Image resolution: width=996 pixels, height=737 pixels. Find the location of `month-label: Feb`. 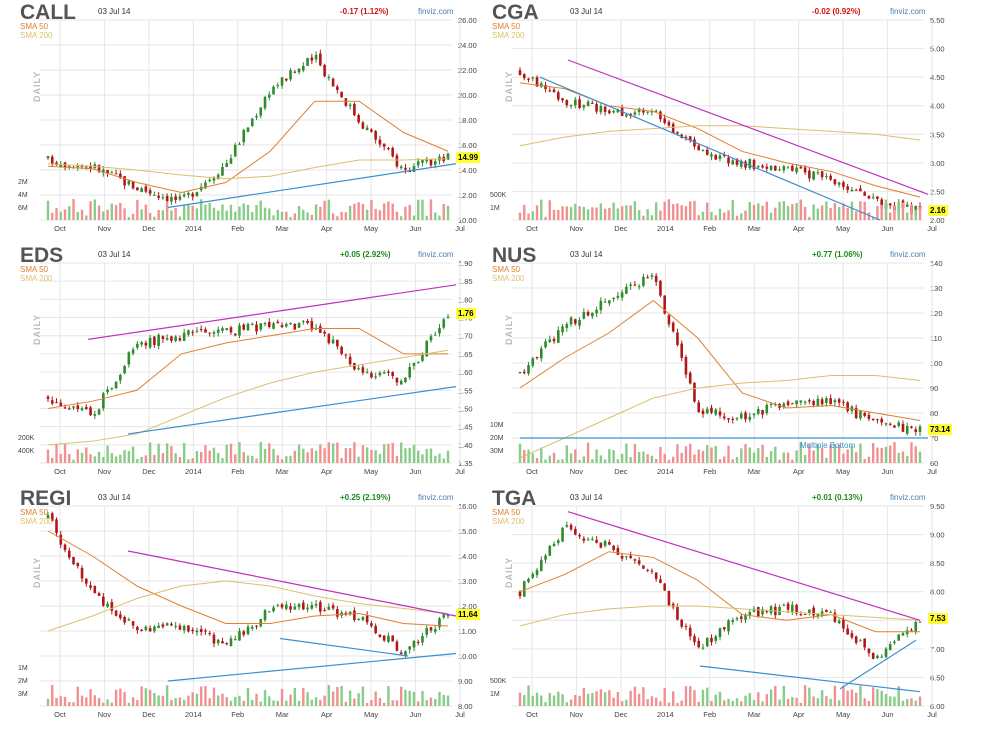

month-label: Feb is located at coordinates (237, 228).